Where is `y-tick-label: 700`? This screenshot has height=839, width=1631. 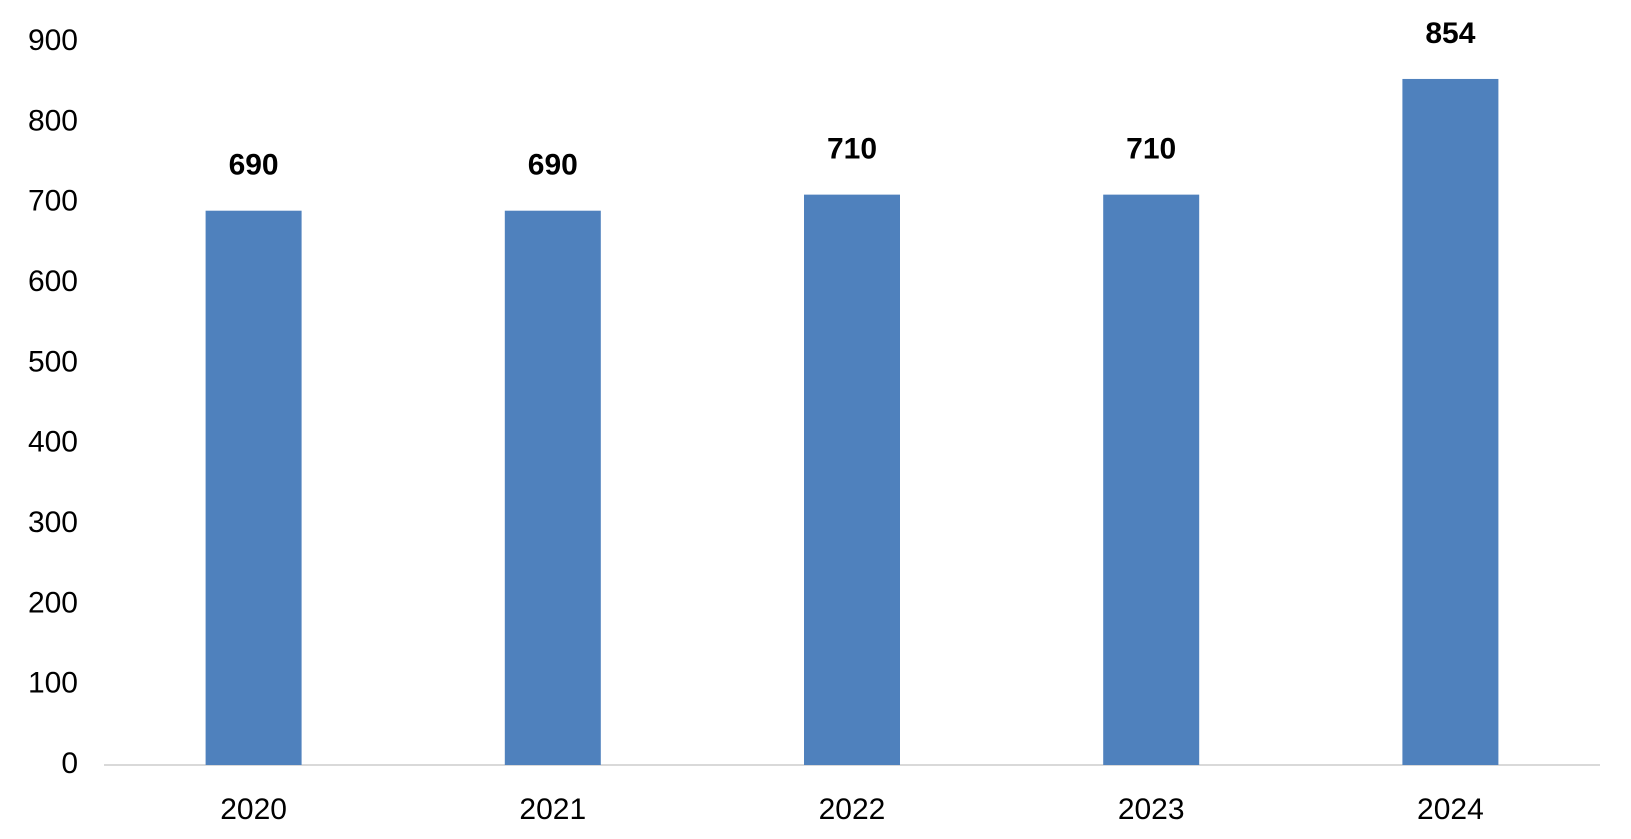
y-tick-label: 700 is located at coordinates (53, 201).